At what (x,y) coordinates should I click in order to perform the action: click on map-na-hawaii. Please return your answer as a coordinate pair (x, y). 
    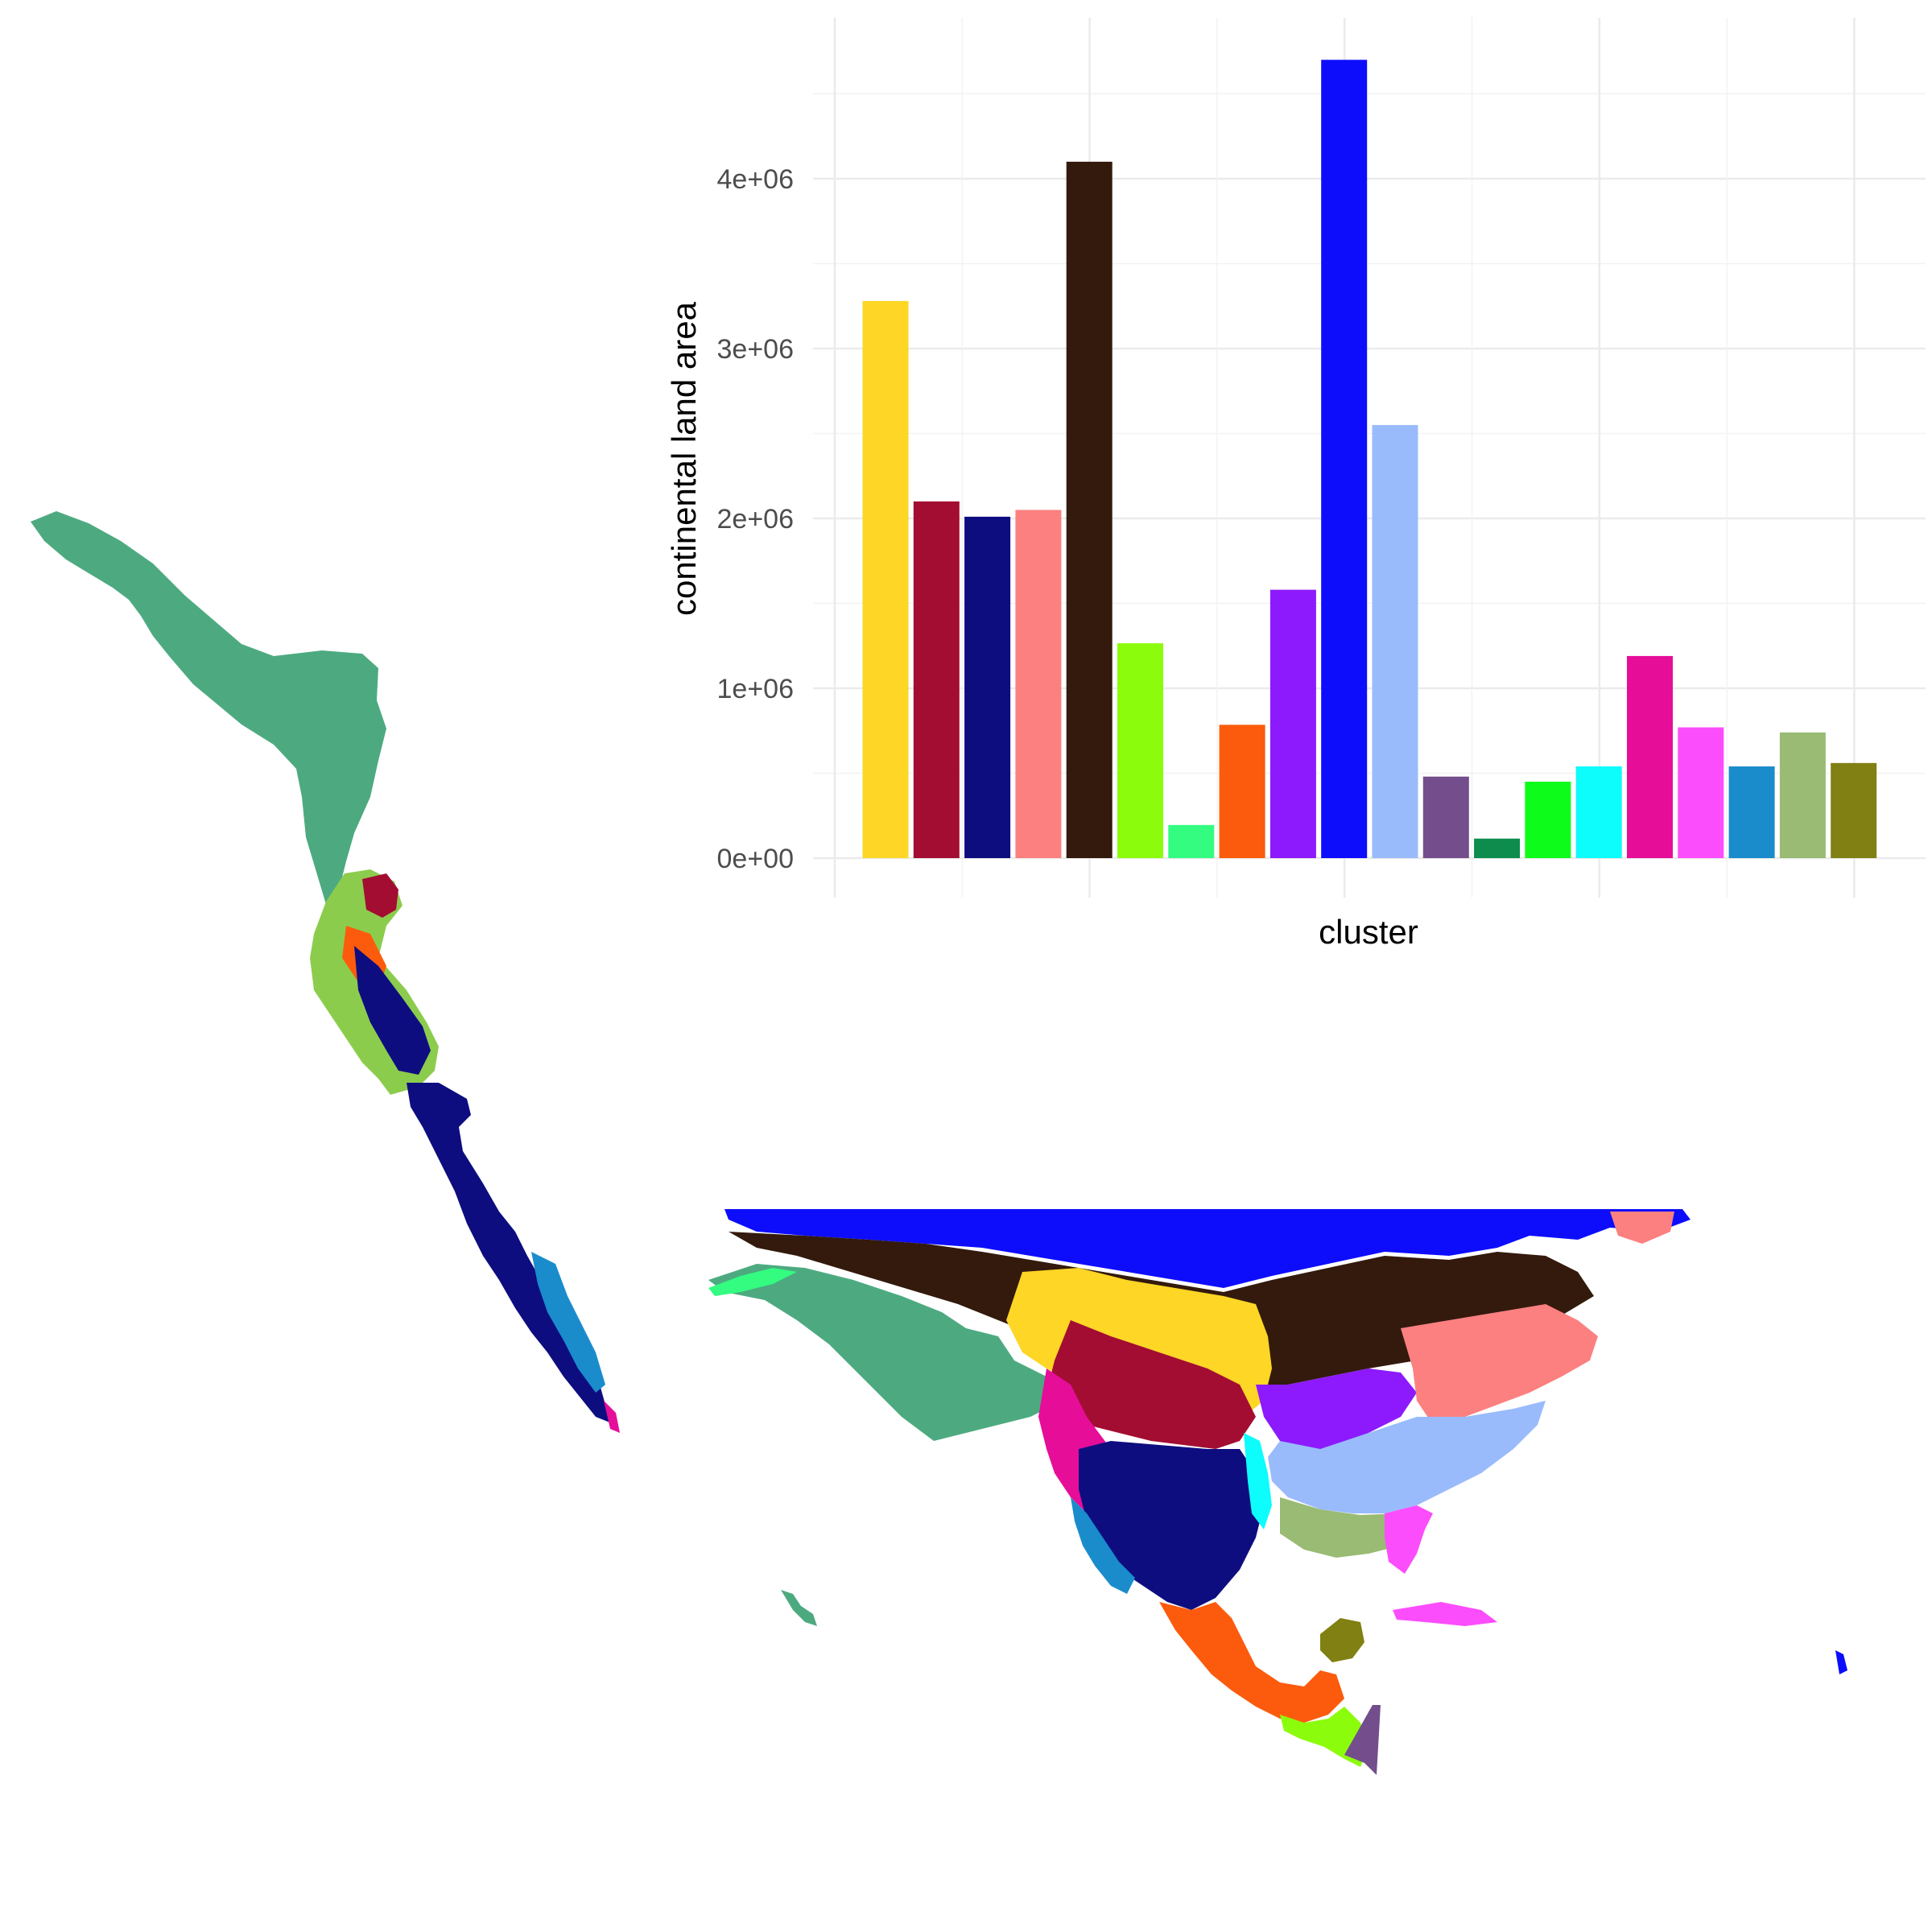
    Looking at the image, I should click on (799, 1608).